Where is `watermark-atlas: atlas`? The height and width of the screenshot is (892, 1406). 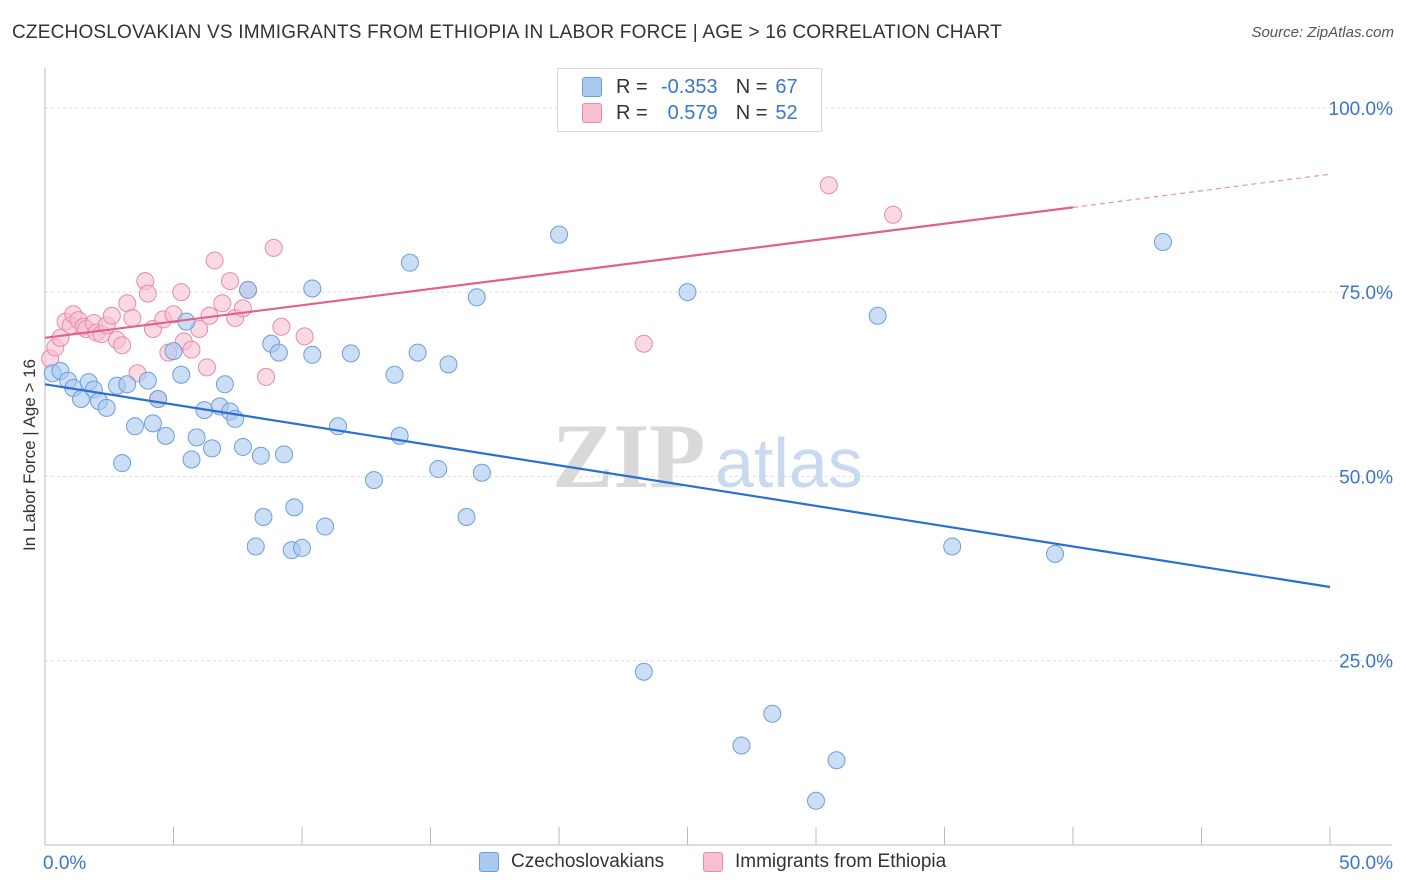 watermark-atlas: atlas is located at coordinates (789, 463).